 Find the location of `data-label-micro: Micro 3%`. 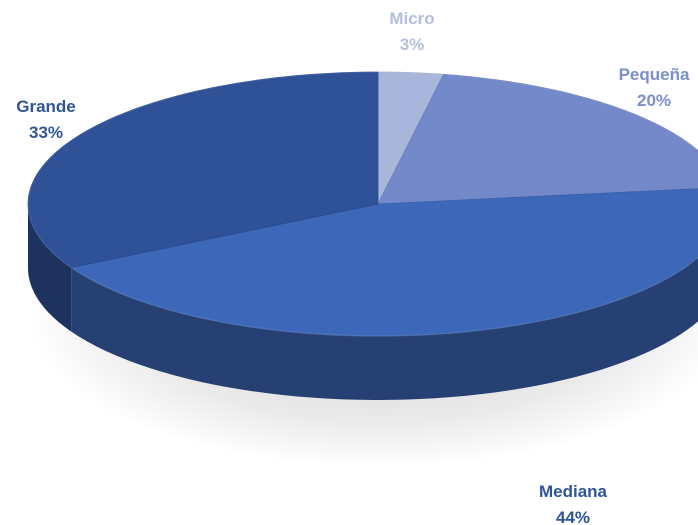

data-label-micro: Micro 3% is located at coordinates (411, 31).